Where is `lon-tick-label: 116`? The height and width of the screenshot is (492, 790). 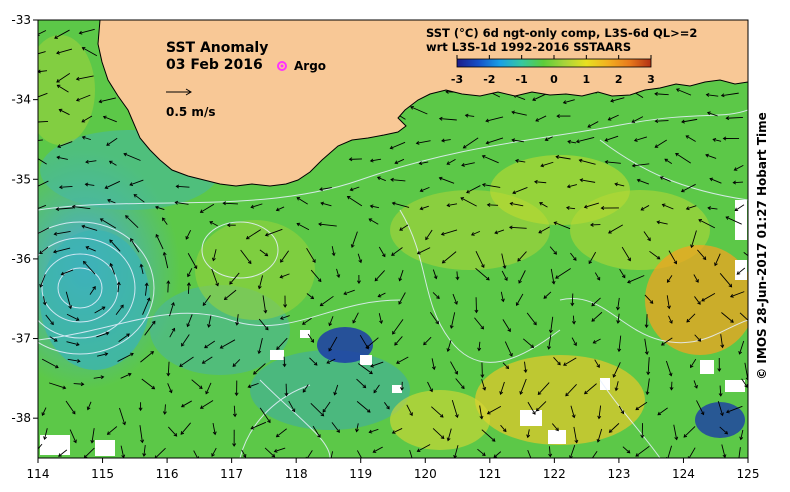
lon-tick-label: 116 is located at coordinates (167, 474).